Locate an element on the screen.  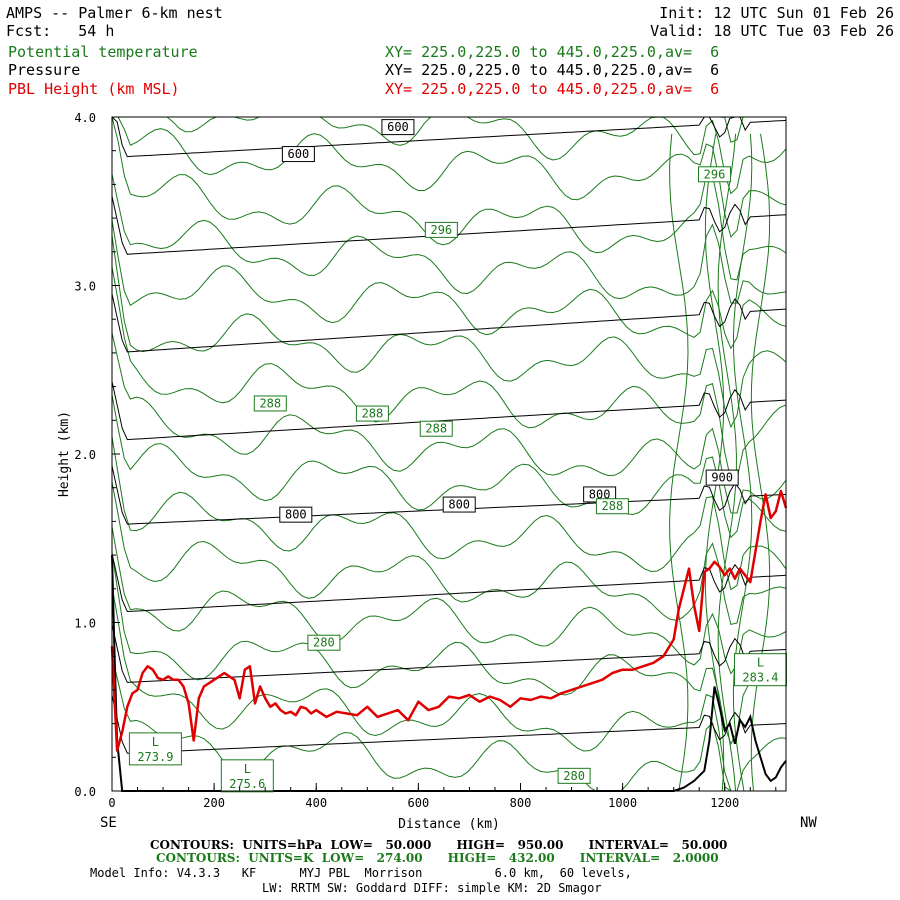
valid-time: Valid: 18 UTC Tue 03 Feb 26 is located at coordinates (772, 31).